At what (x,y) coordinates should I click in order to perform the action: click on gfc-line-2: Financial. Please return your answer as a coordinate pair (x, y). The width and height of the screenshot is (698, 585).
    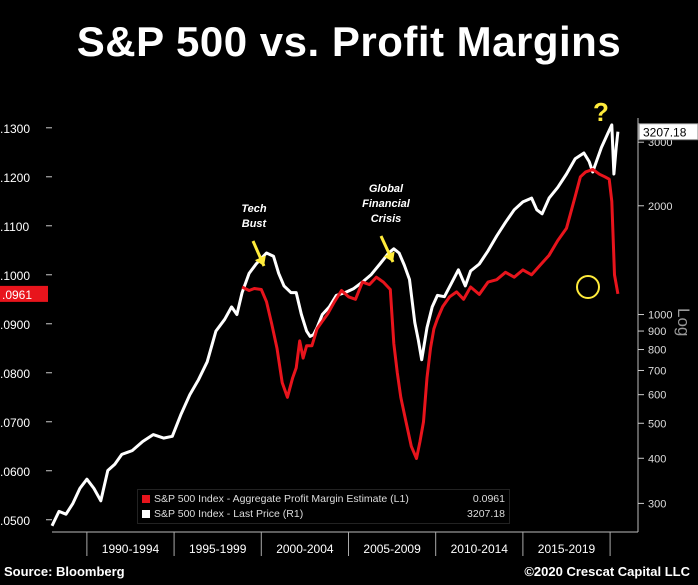
    Looking at the image, I should click on (386, 204).